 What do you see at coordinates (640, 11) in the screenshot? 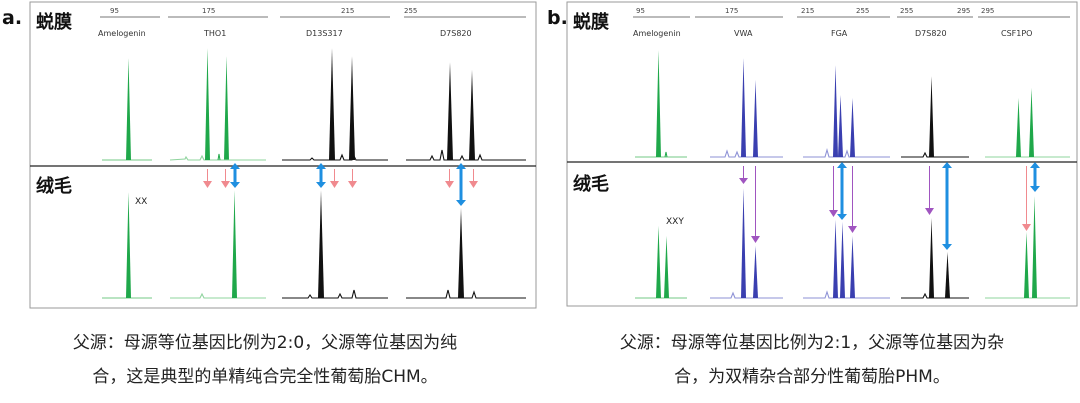
I see `panel-b-scale-tick: 95` at bounding box center [640, 11].